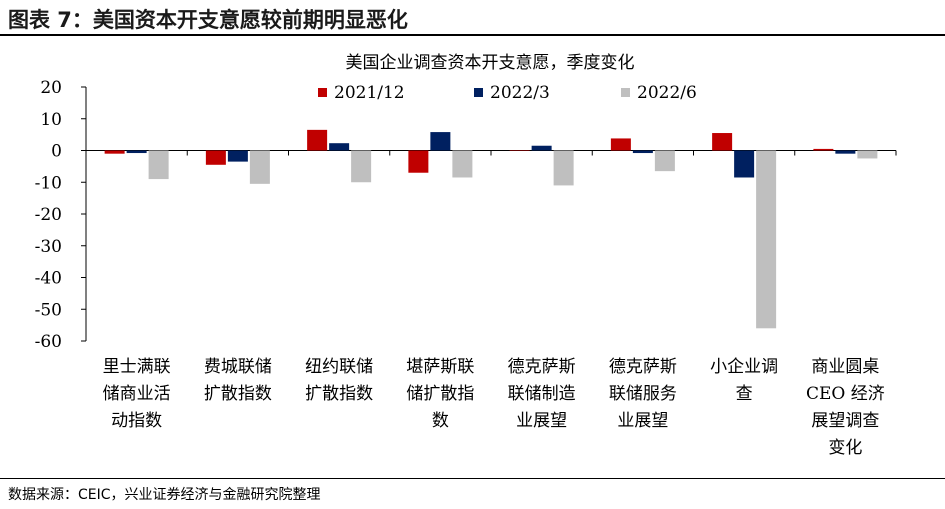 This screenshot has height=509, width=945. Describe the element at coordinates (520, 93) in the screenshot. I see `legend-label: 2022/3` at that location.